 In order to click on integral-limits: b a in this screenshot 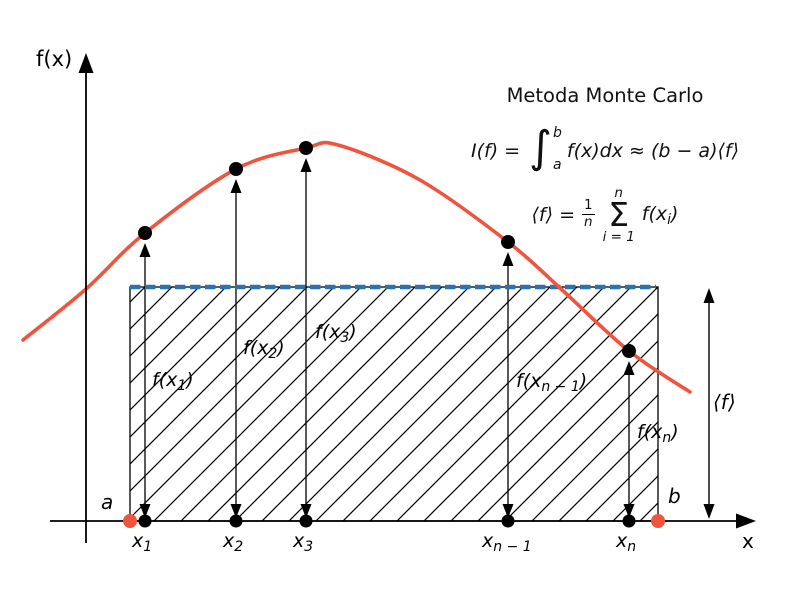, I will do `click(557, 149)`.